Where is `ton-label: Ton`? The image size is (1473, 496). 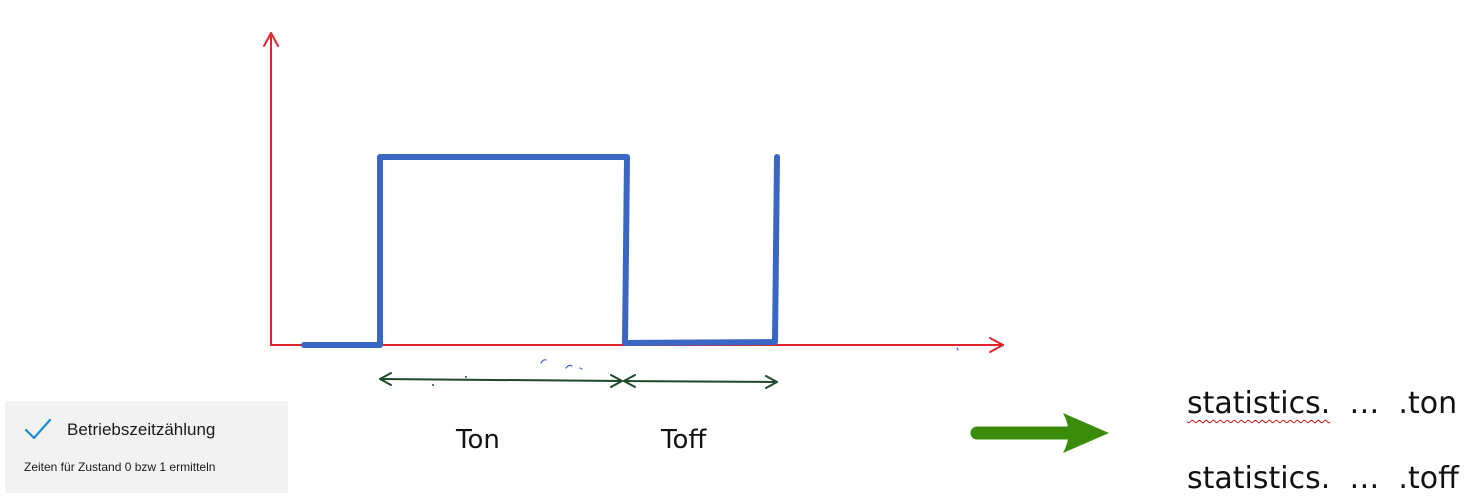 ton-label: Ton is located at coordinates (477, 440).